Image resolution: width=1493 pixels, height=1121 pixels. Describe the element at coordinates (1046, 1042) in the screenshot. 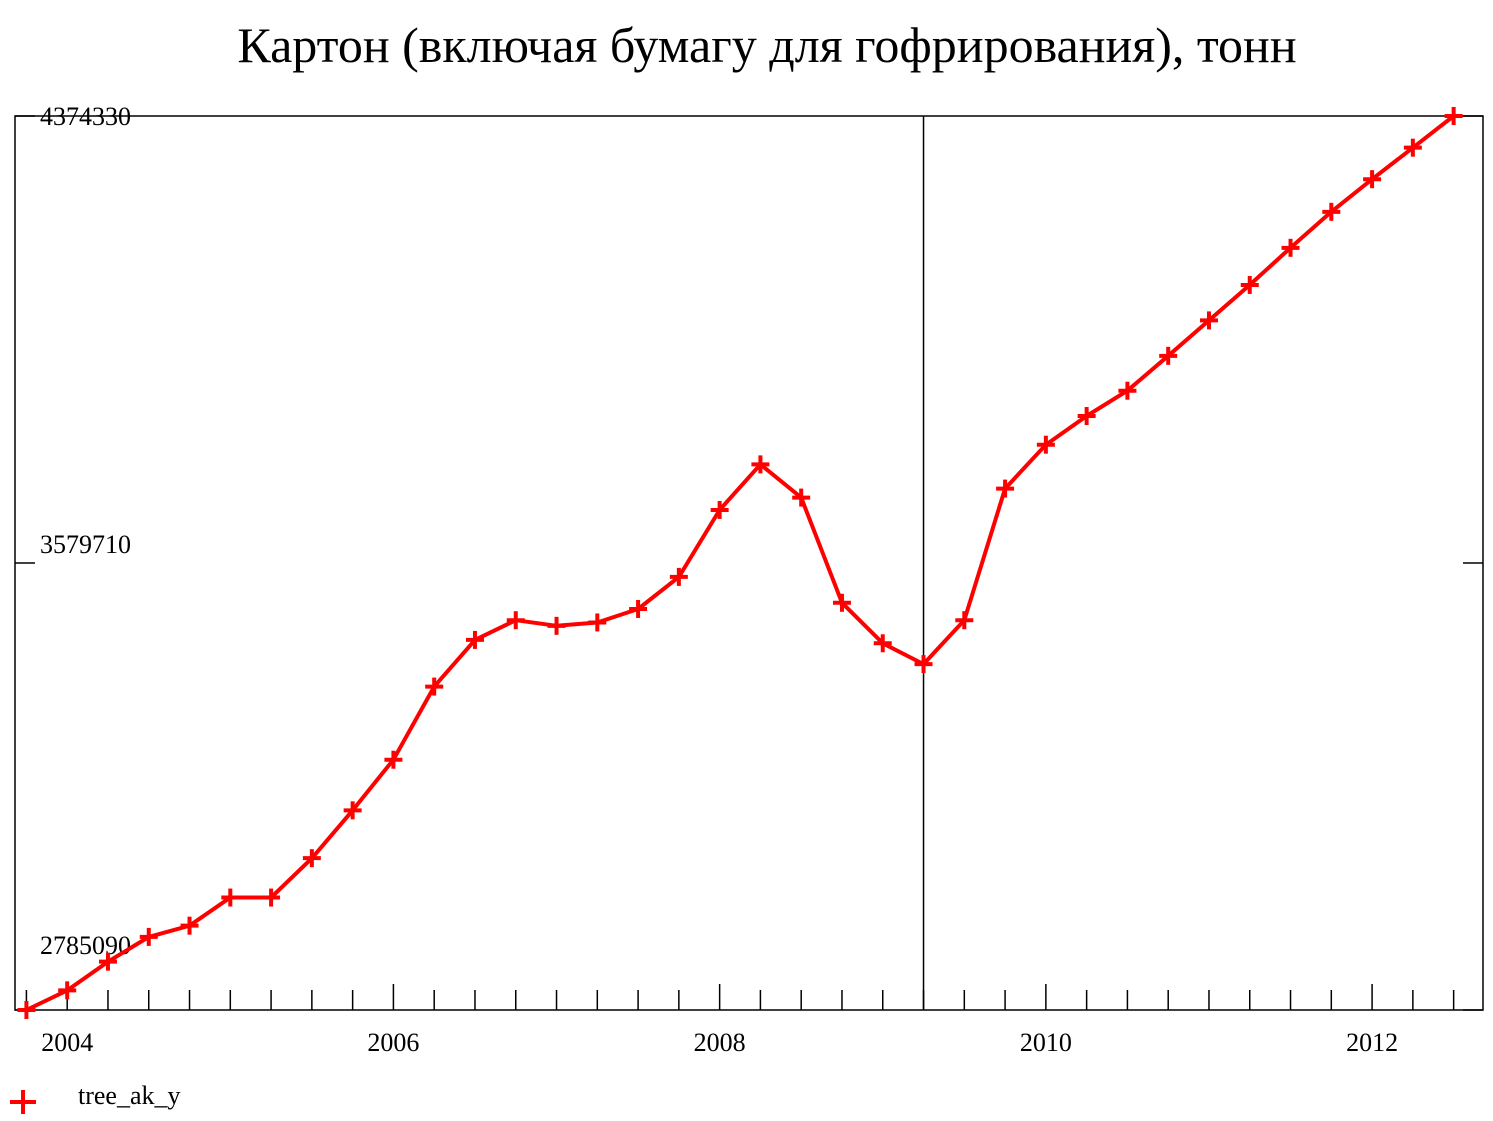

I see `x-tick-label: 2010` at that location.